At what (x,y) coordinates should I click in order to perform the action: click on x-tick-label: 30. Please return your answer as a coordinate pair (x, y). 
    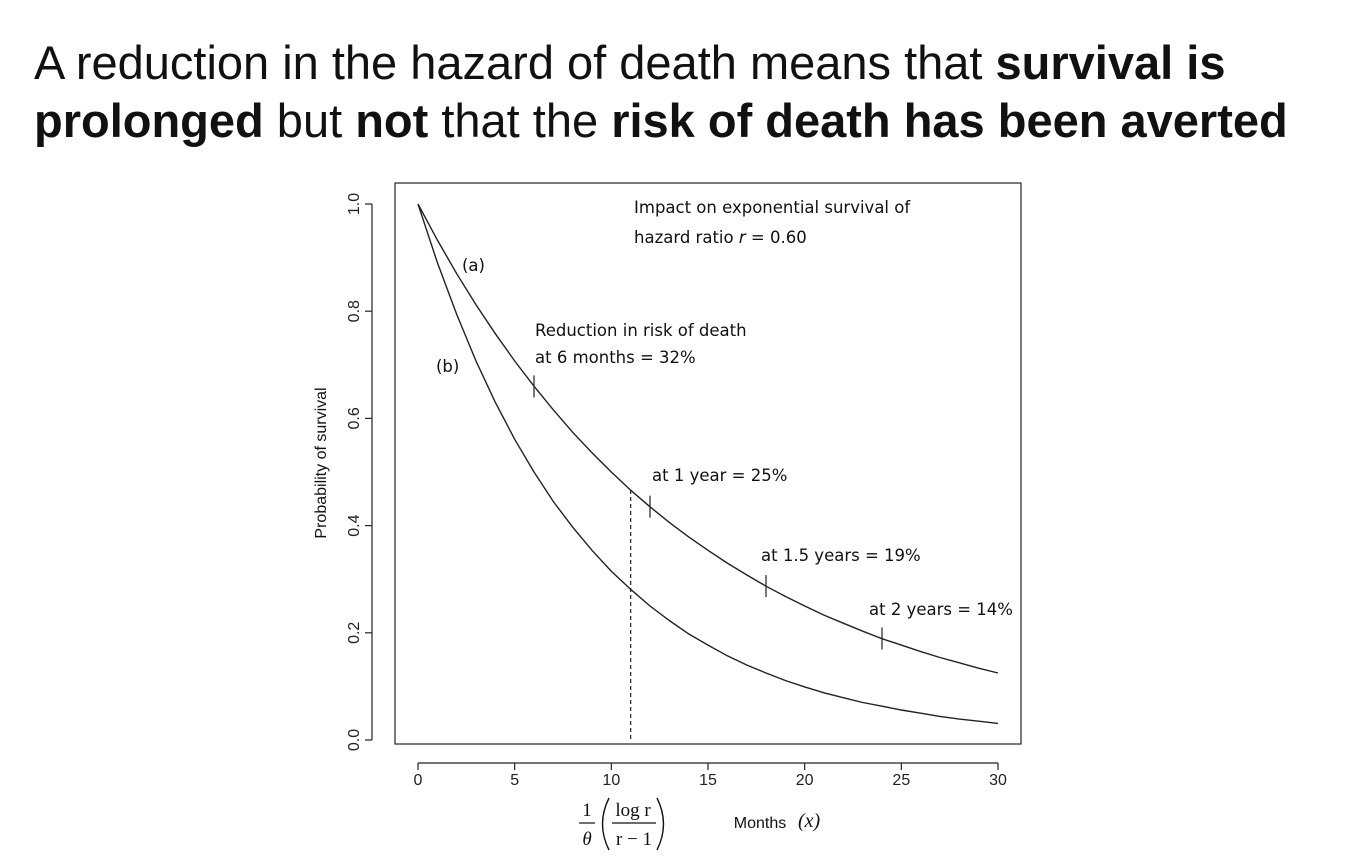
    Looking at the image, I should click on (998, 780).